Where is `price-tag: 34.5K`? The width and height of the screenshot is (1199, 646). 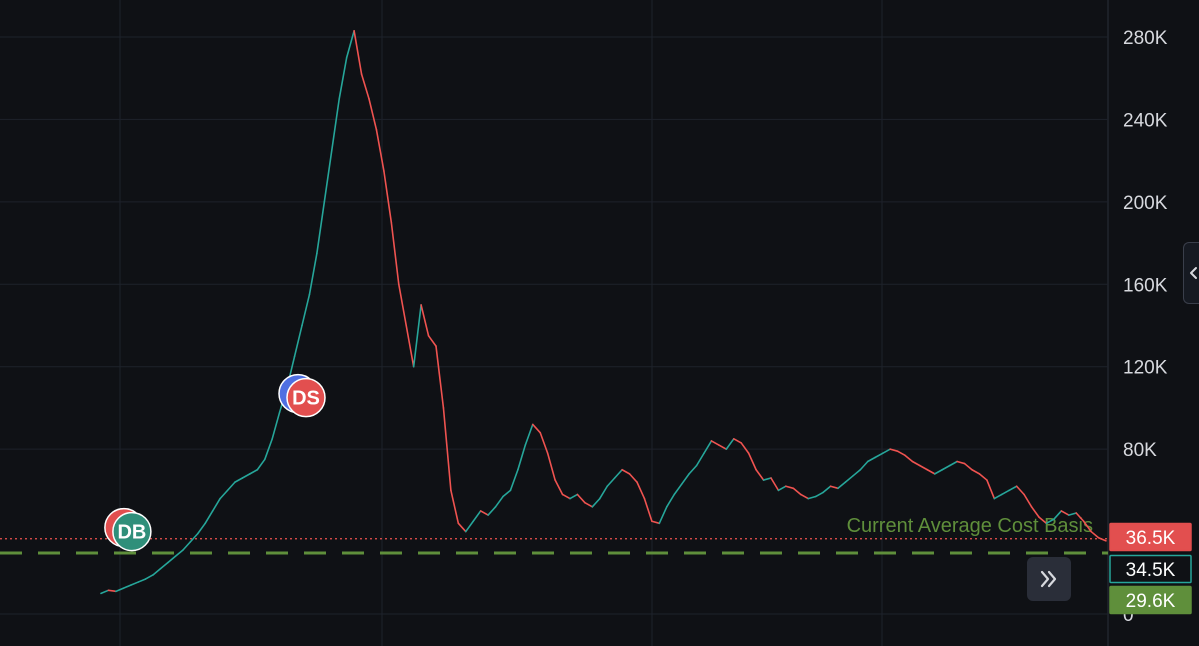
price-tag: 34.5K is located at coordinates (1150, 569).